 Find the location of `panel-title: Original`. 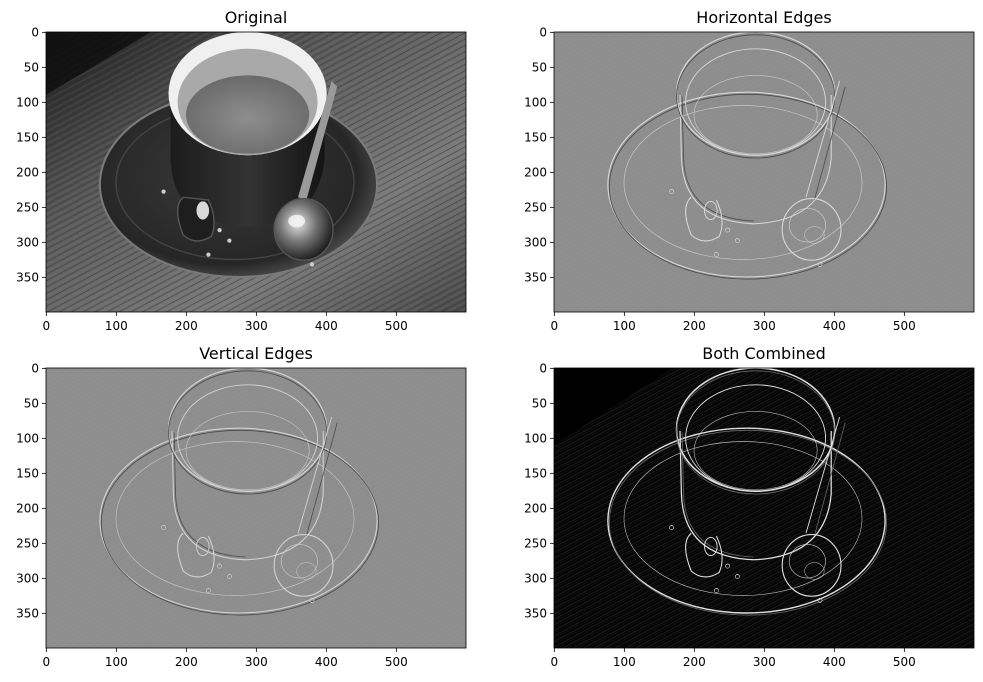

panel-title: Original is located at coordinates (256, 17).